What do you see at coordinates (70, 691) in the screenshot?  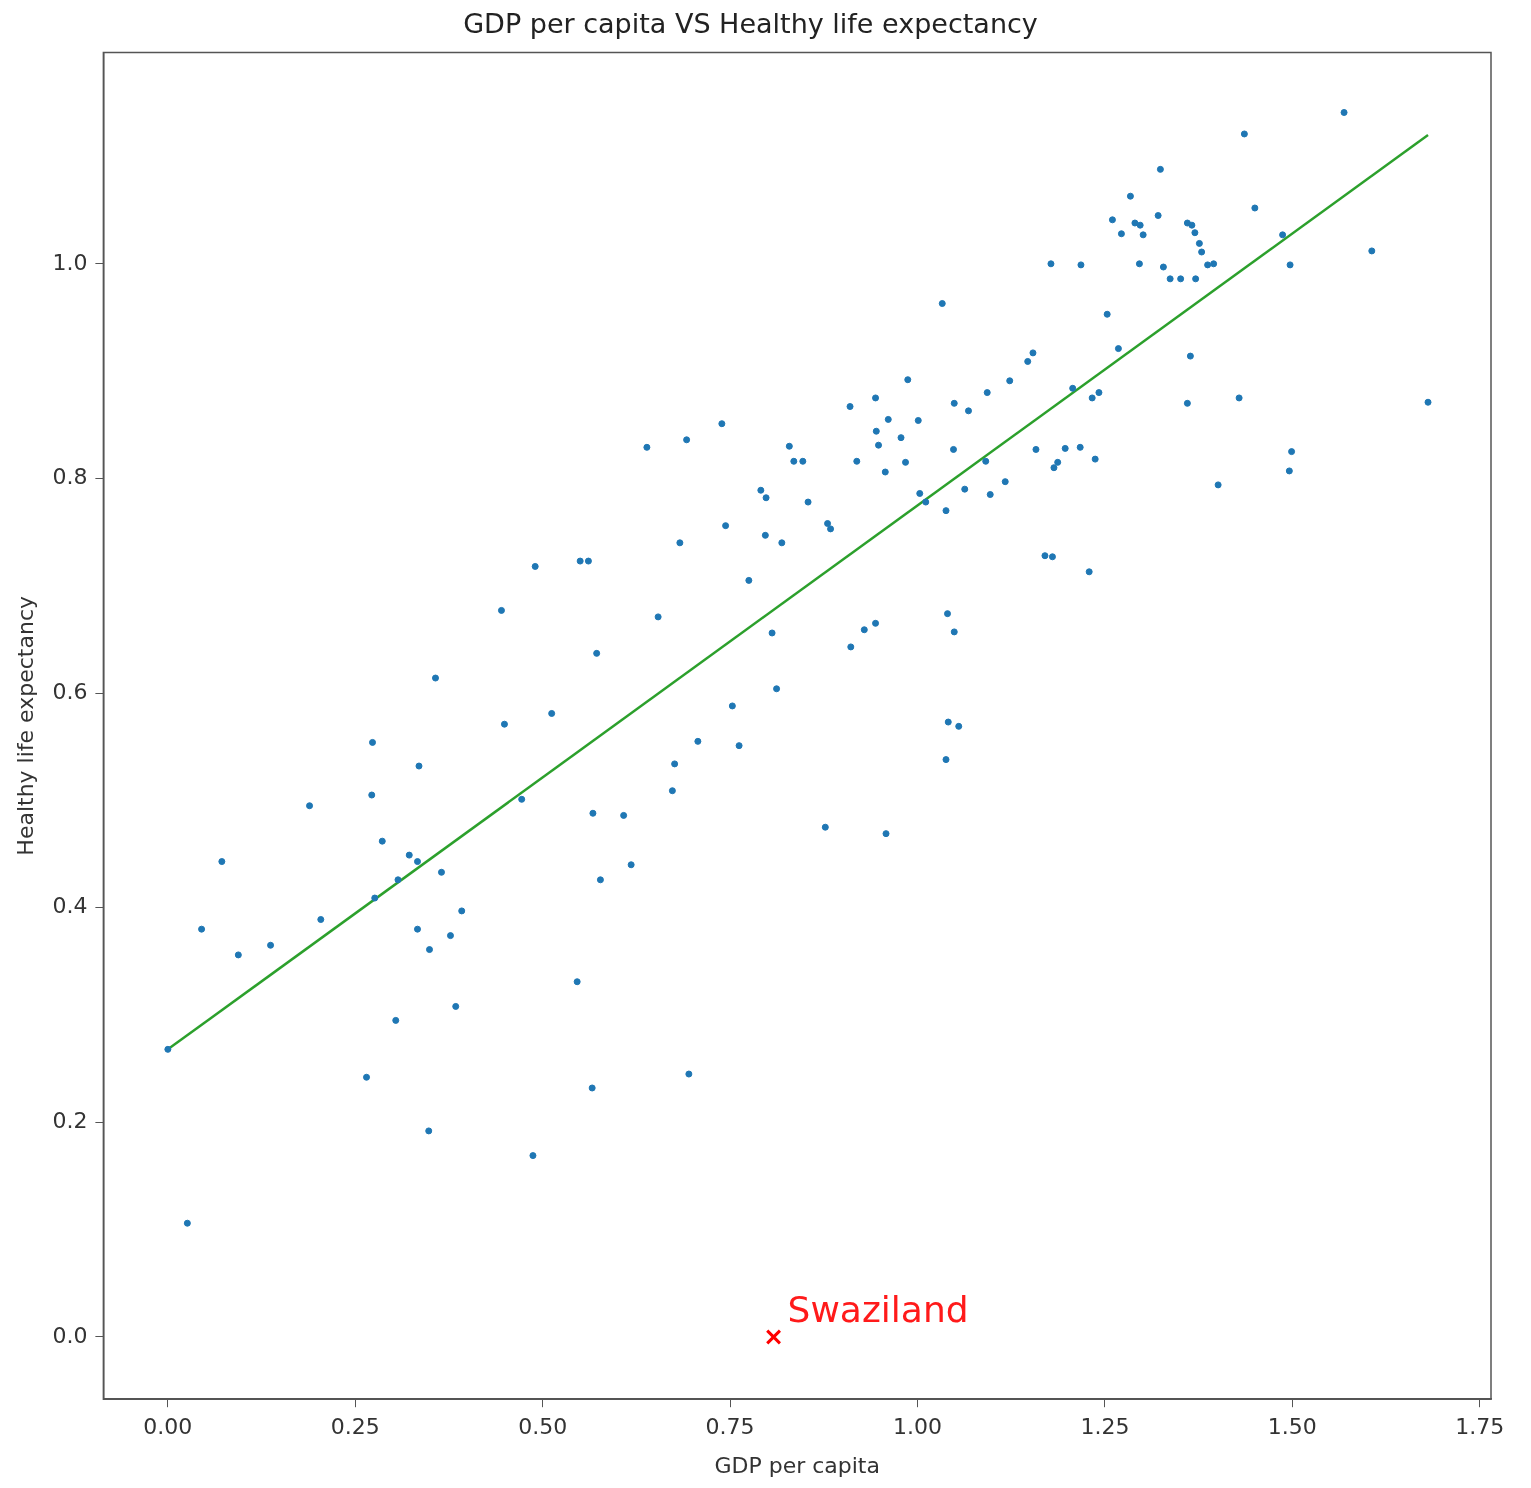 I see `y-tick-label: 0.6` at bounding box center [70, 691].